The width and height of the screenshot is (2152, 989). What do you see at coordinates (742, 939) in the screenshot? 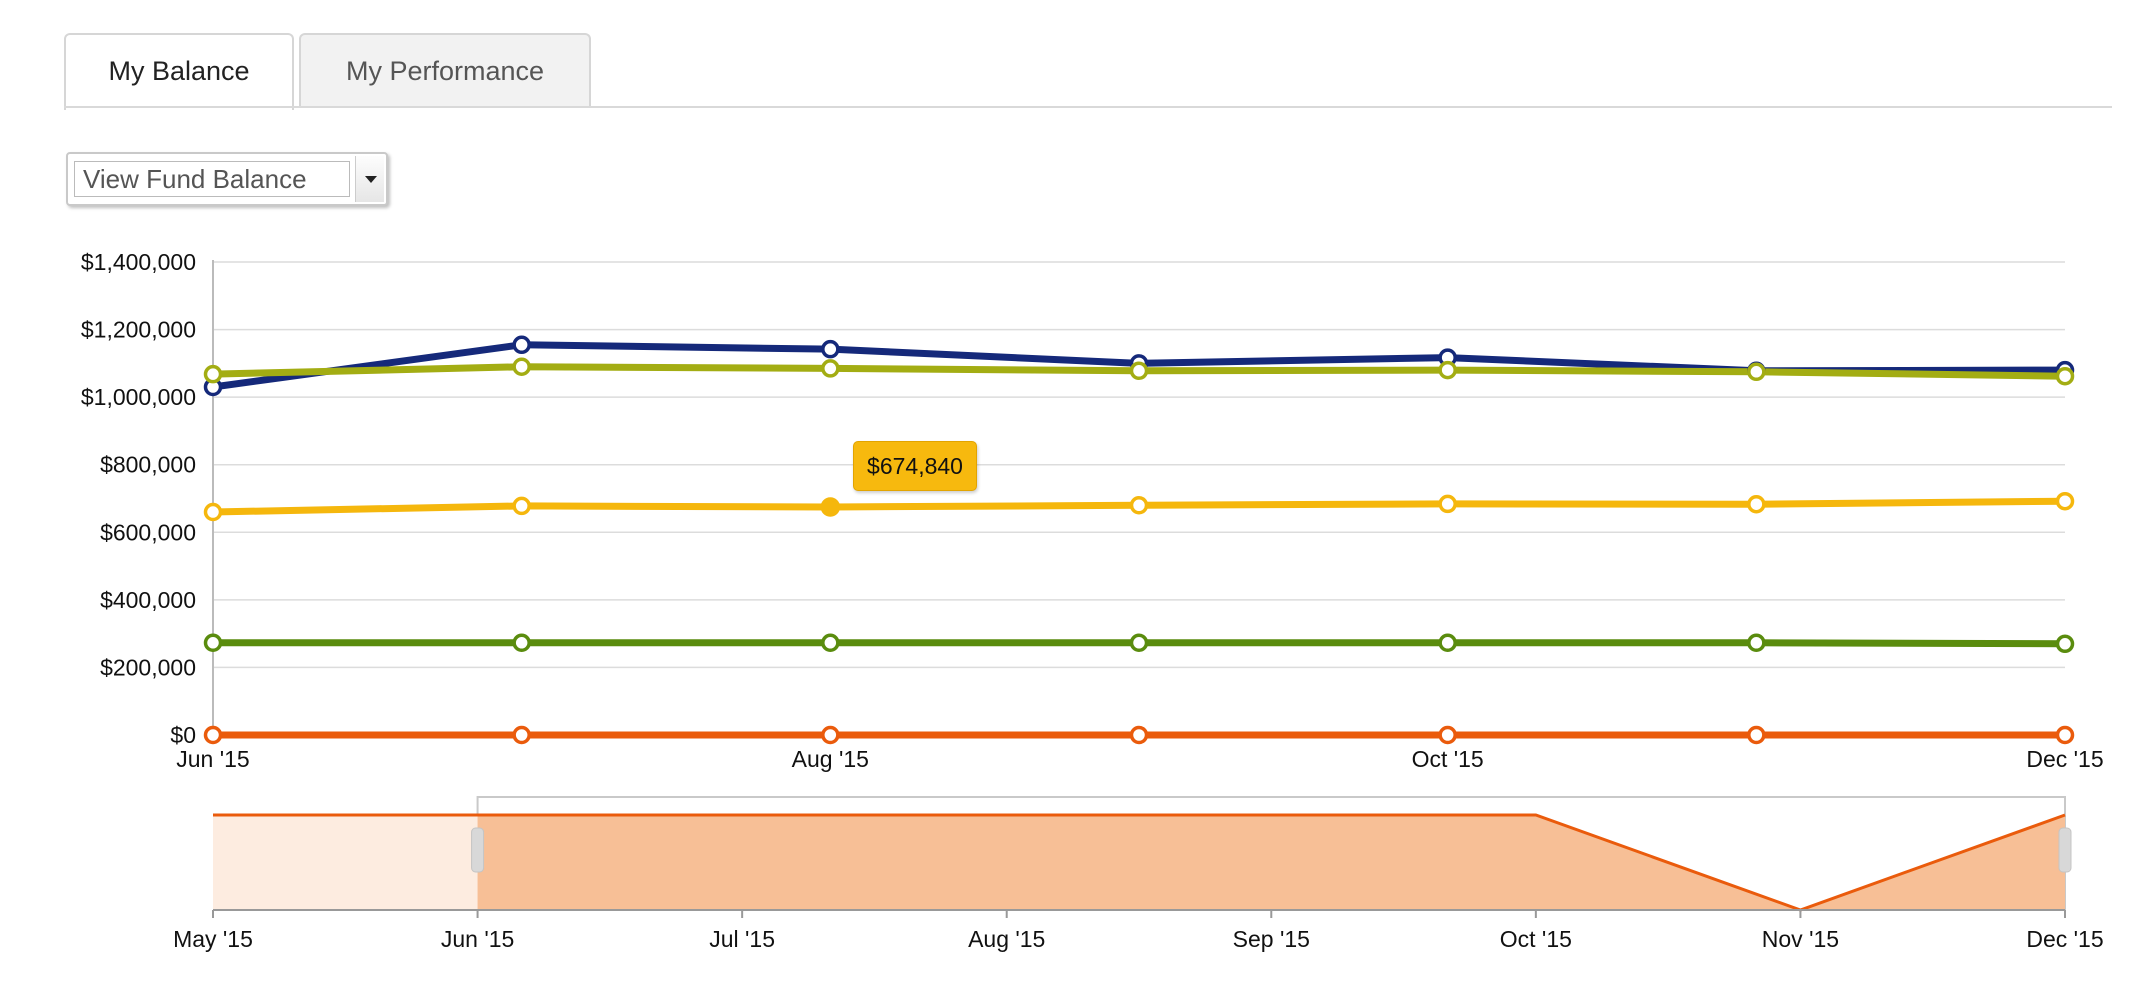
I see `navigator-tick-label: Jul '15` at bounding box center [742, 939].